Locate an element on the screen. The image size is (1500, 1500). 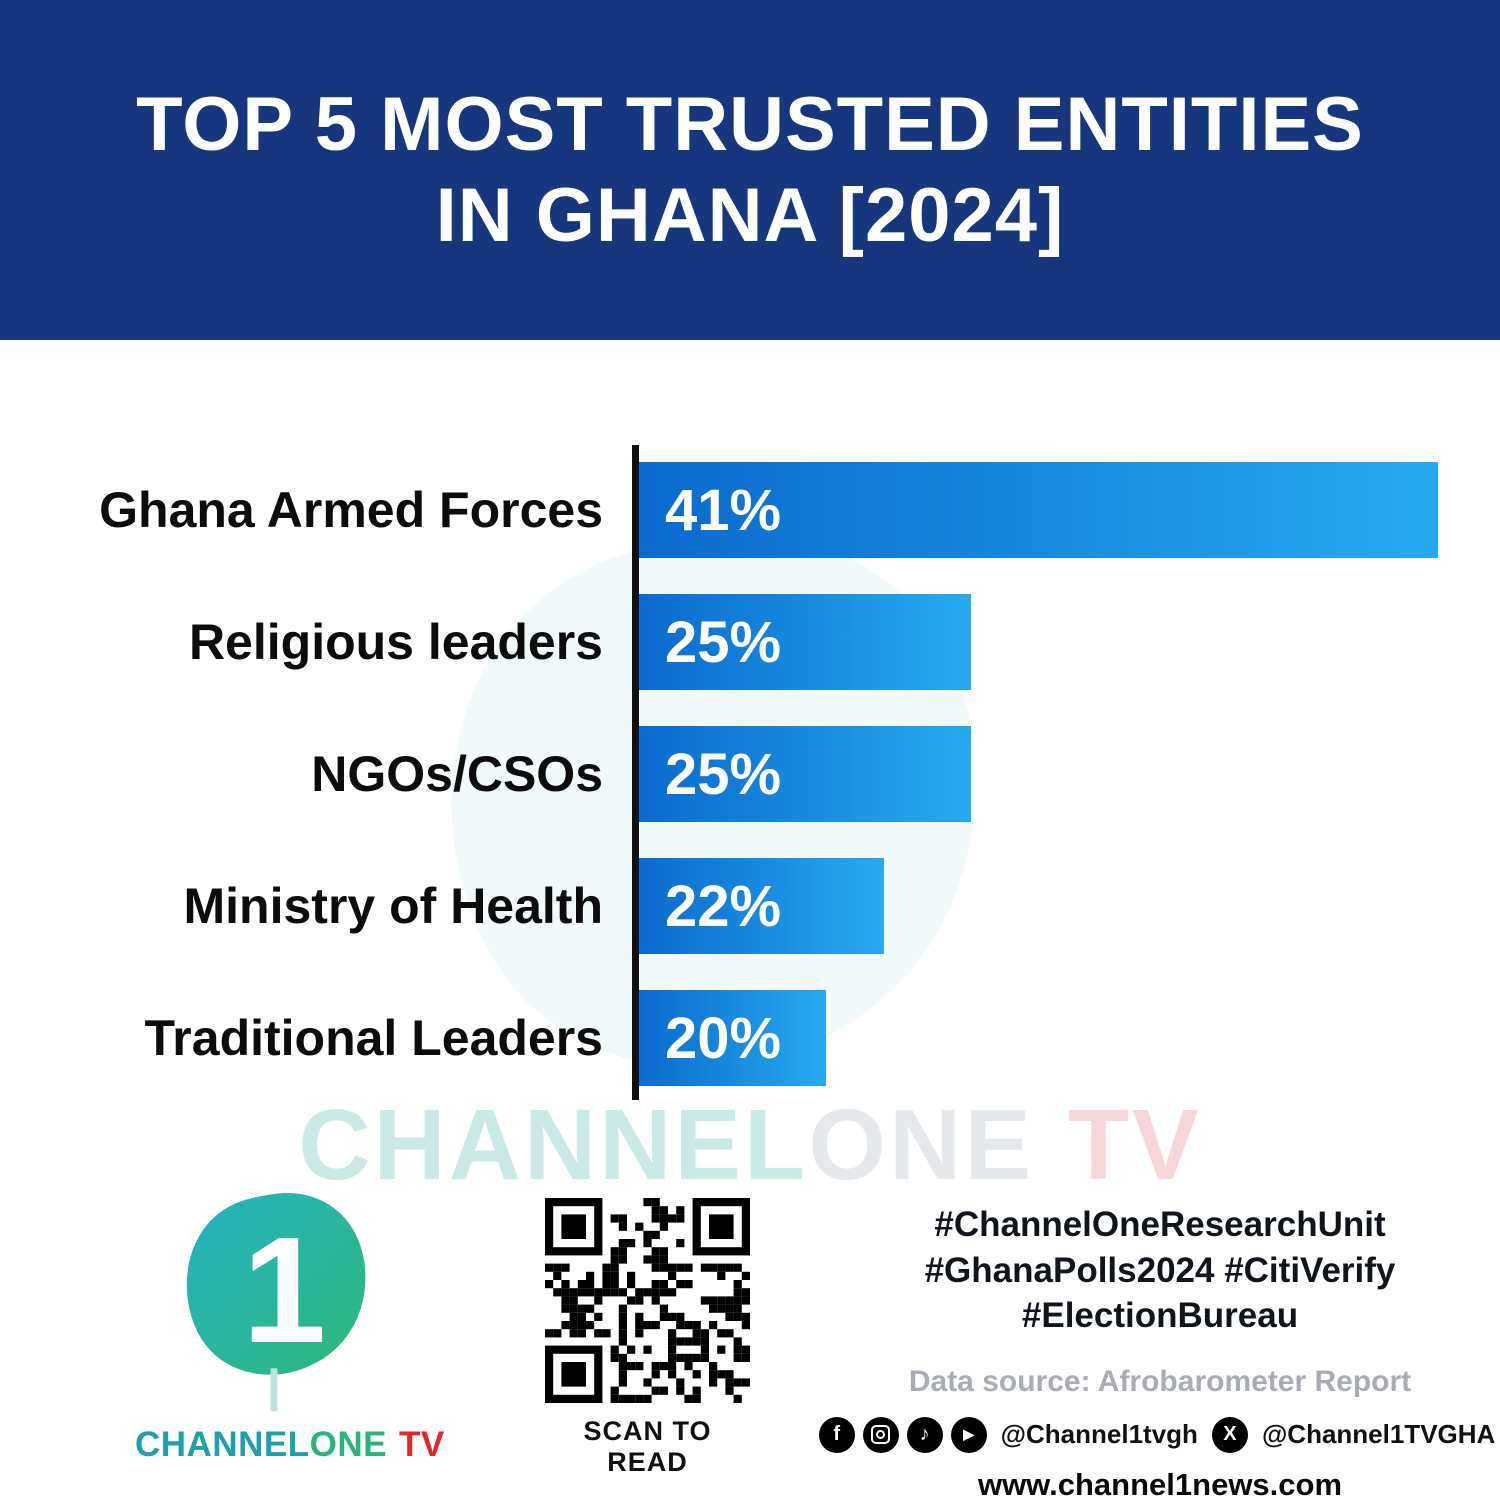
bar-value-label: 22% is located at coordinates (723, 906).